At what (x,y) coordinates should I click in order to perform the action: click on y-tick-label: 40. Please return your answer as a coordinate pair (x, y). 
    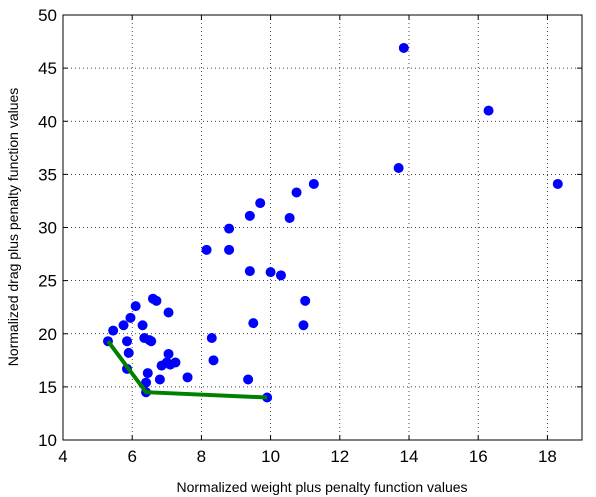
    Looking at the image, I should click on (47, 121).